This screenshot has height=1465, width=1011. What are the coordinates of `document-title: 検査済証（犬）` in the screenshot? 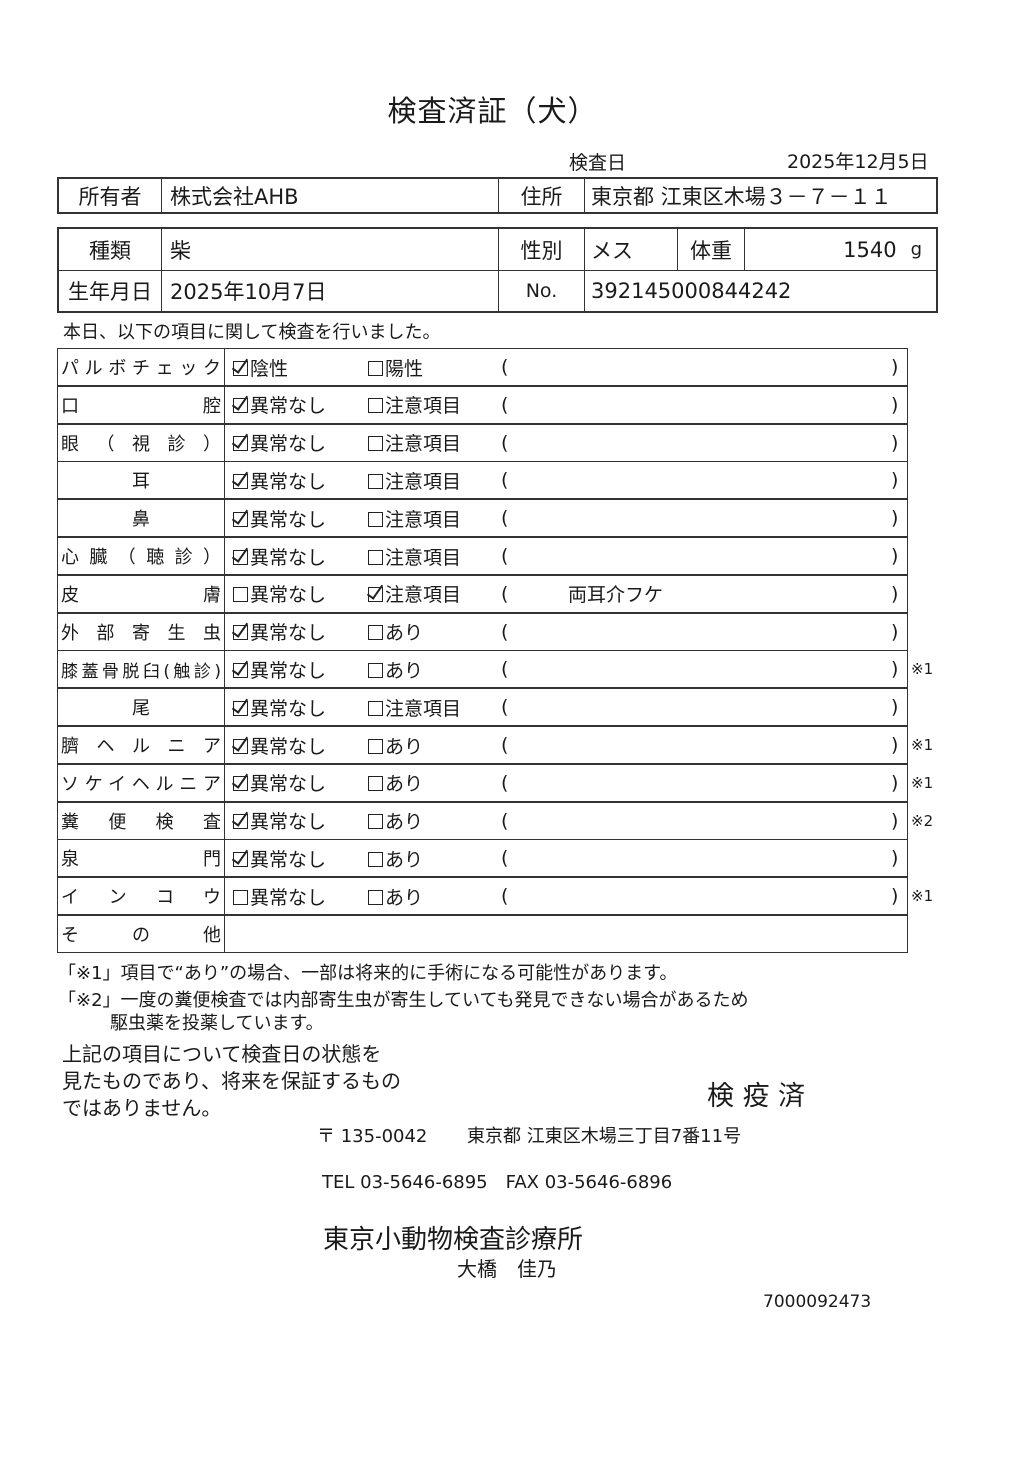 It's located at (492, 111).